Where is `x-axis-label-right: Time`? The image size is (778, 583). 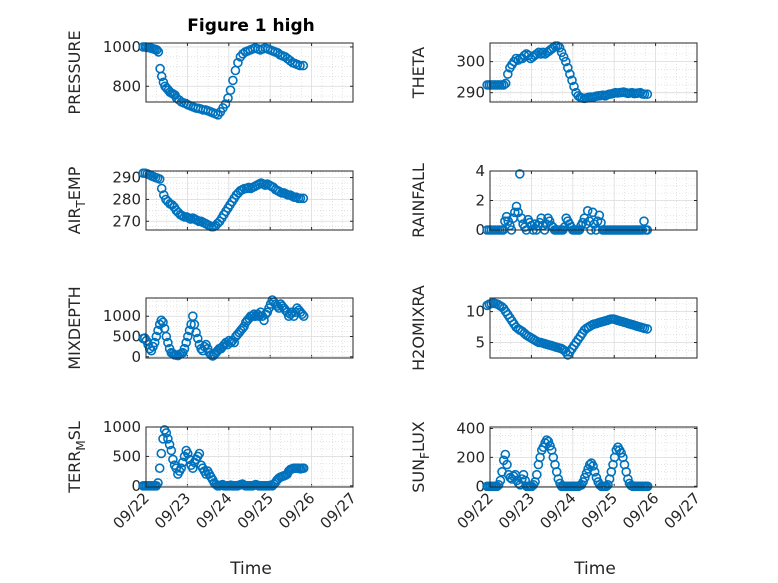 x-axis-label-right: Time is located at coordinates (594, 569).